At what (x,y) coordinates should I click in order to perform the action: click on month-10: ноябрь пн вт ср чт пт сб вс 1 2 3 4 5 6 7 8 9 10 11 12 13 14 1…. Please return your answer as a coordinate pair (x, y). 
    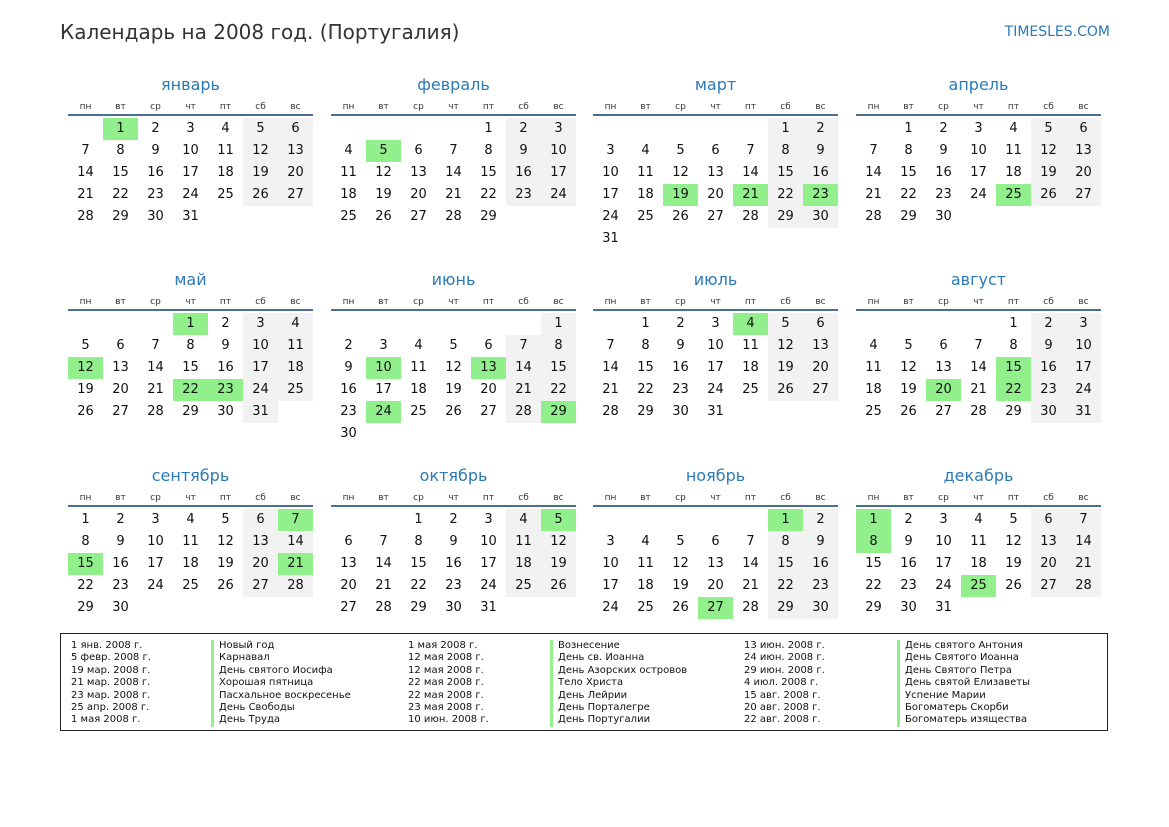
    Looking at the image, I should click on (715, 542).